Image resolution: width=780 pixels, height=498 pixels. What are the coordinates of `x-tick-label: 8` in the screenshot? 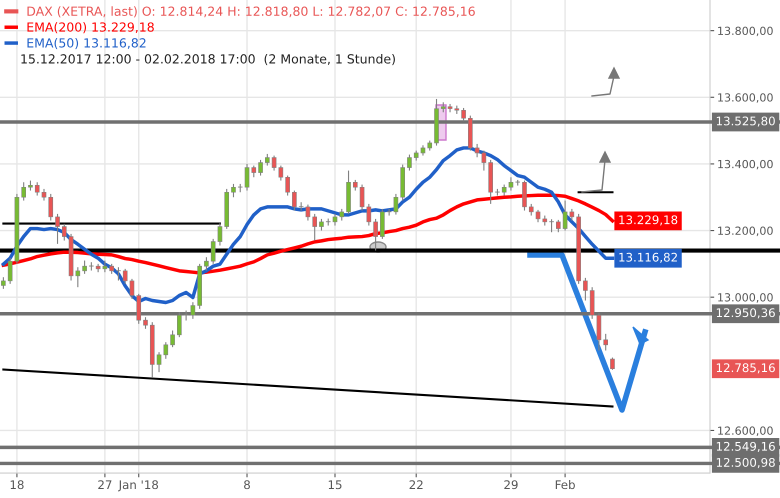 It's located at (247, 485).